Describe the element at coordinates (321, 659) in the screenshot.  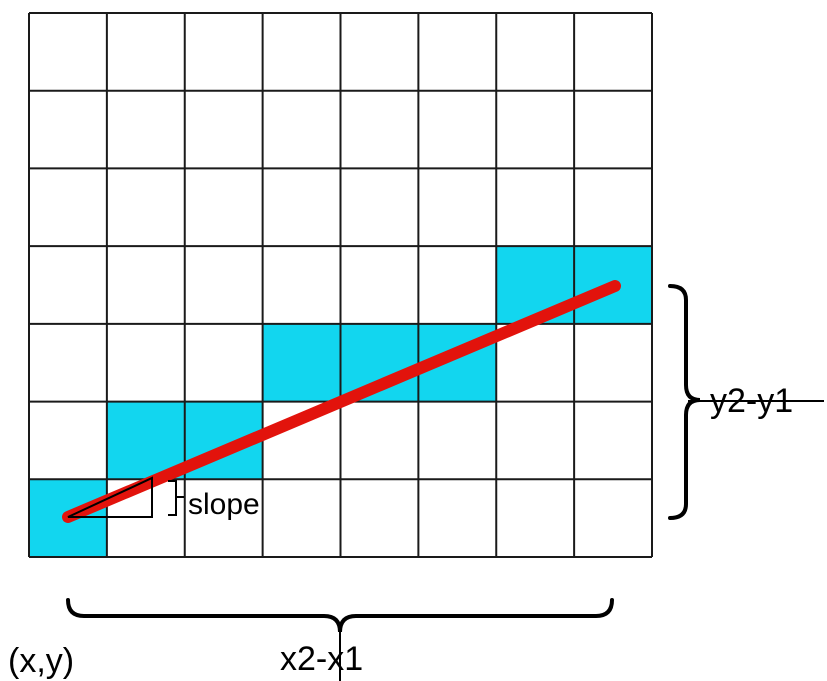
I see `dx-label: x2-x1` at that location.